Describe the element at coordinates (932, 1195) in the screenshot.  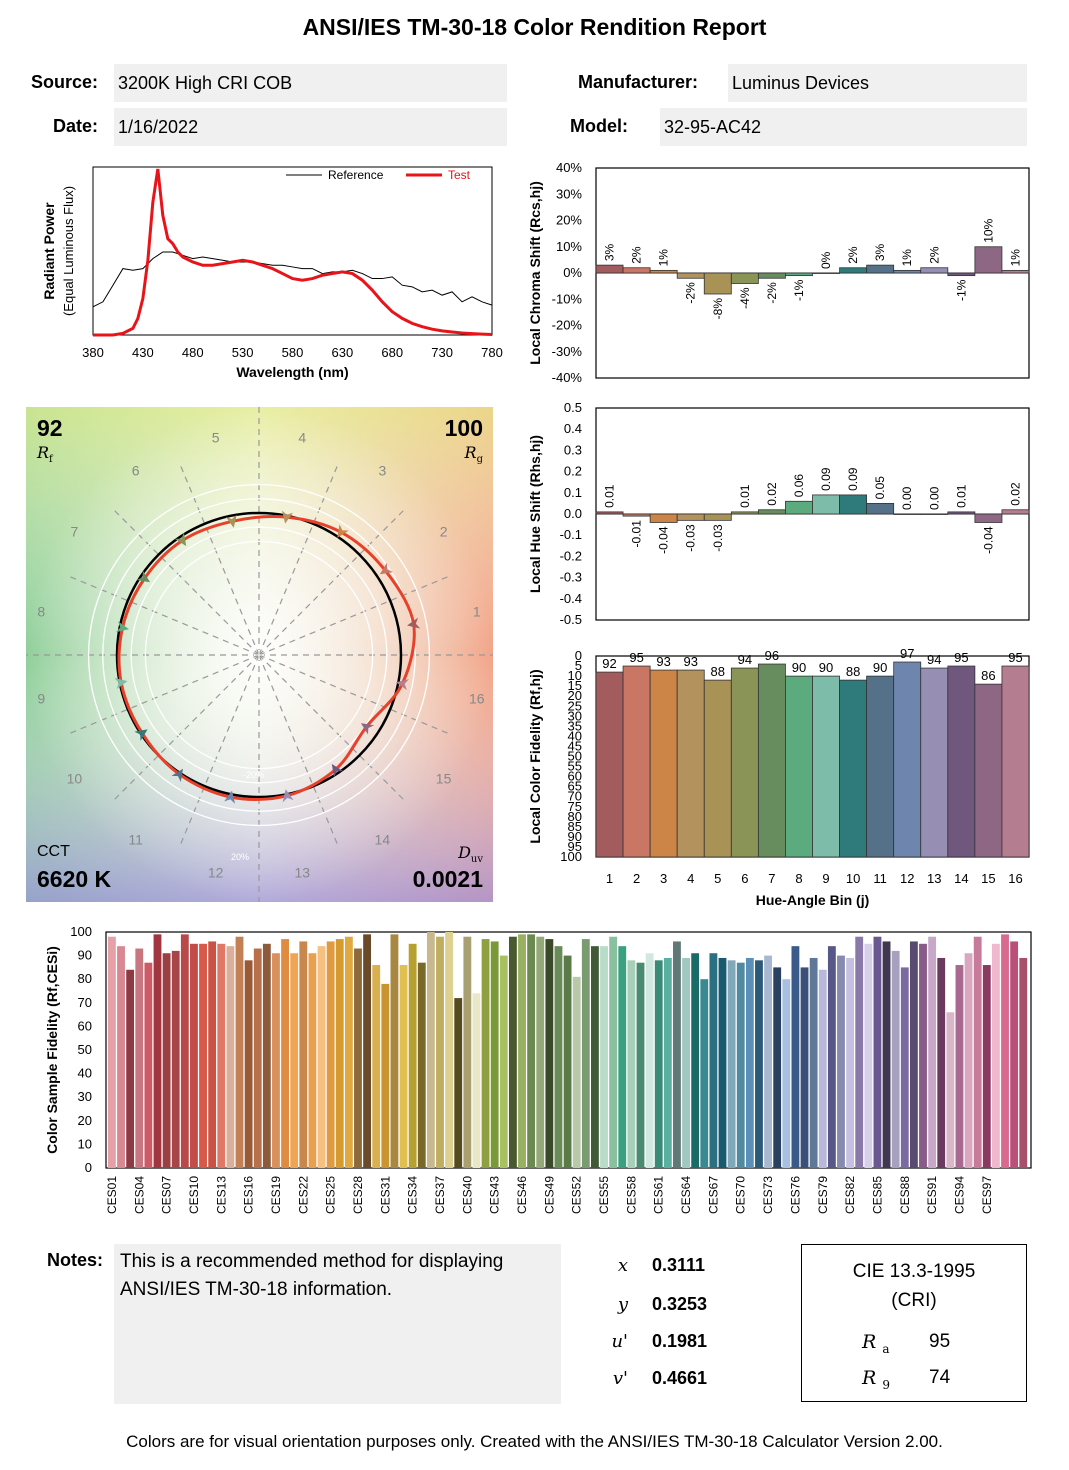
I see `ces-xtick-label: CES91` at that location.